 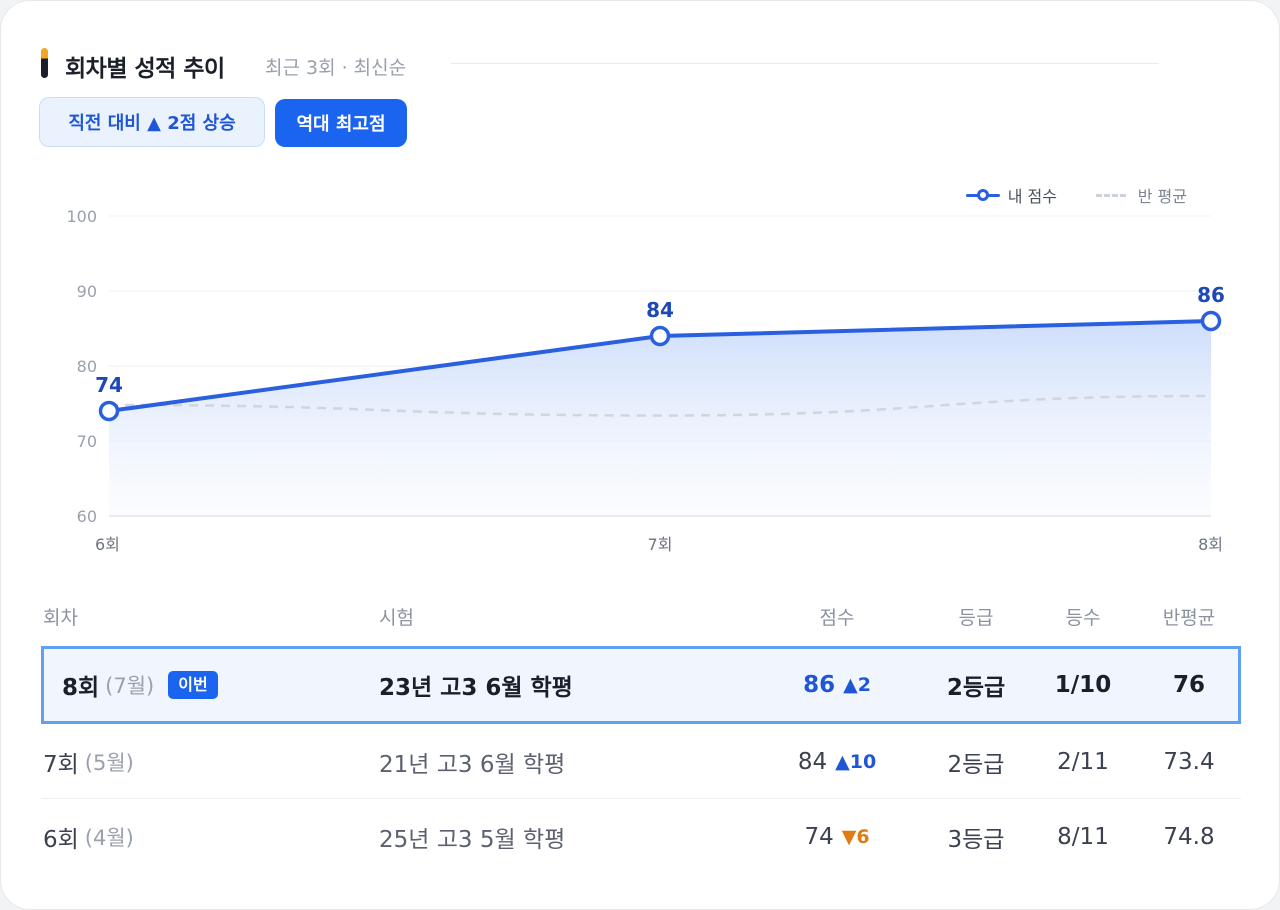 I want to click on score-value: 74, so click(x=819, y=837).